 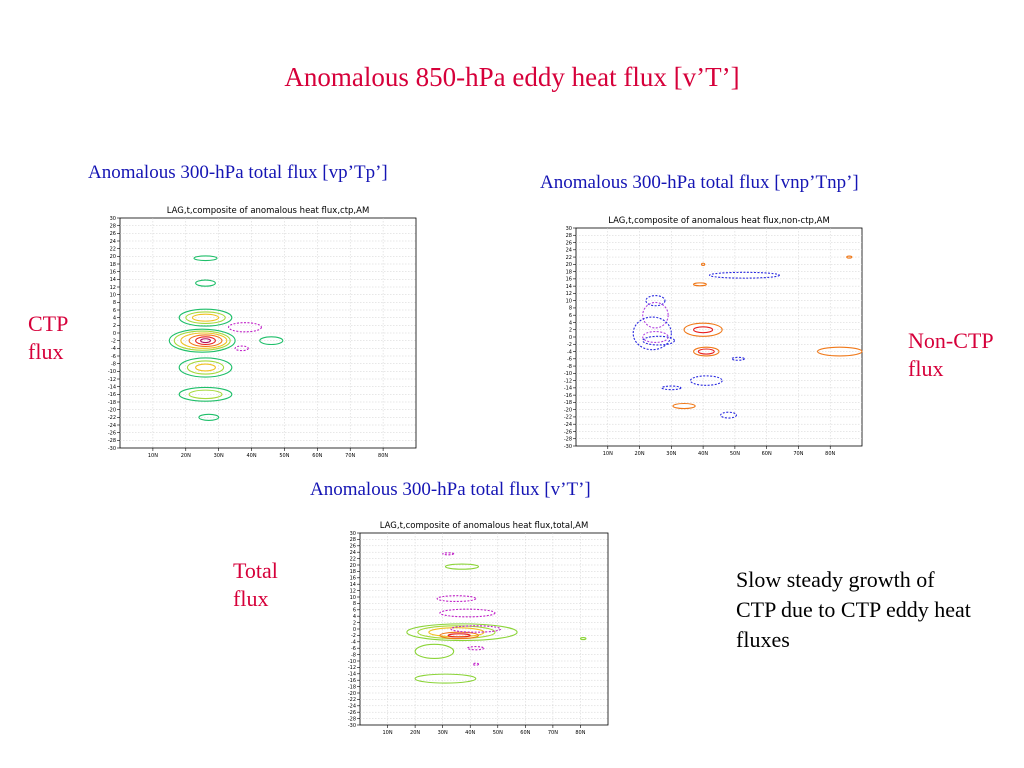 I want to click on nonctp-panel-title: Anomalous 300-hPa total flux [vnp’Tnp’], so click(x=699, y=182).